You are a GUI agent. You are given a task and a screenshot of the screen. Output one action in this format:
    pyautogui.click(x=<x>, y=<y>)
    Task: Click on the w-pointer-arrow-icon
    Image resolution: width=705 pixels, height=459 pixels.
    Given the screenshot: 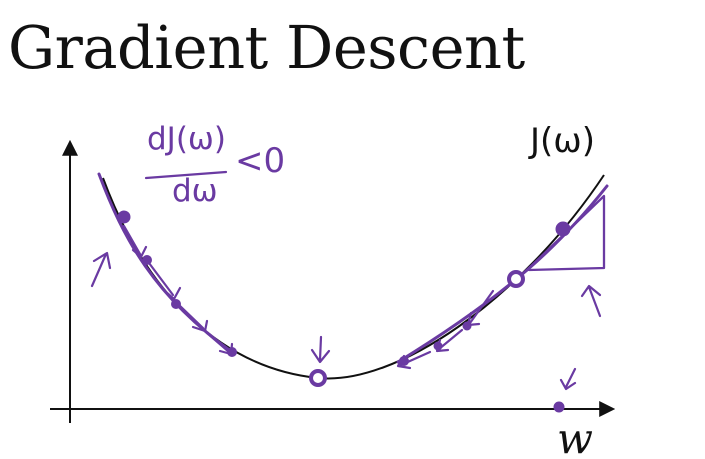 What is the action you would take?
    pyautogui.click(x=568, y=379)
    